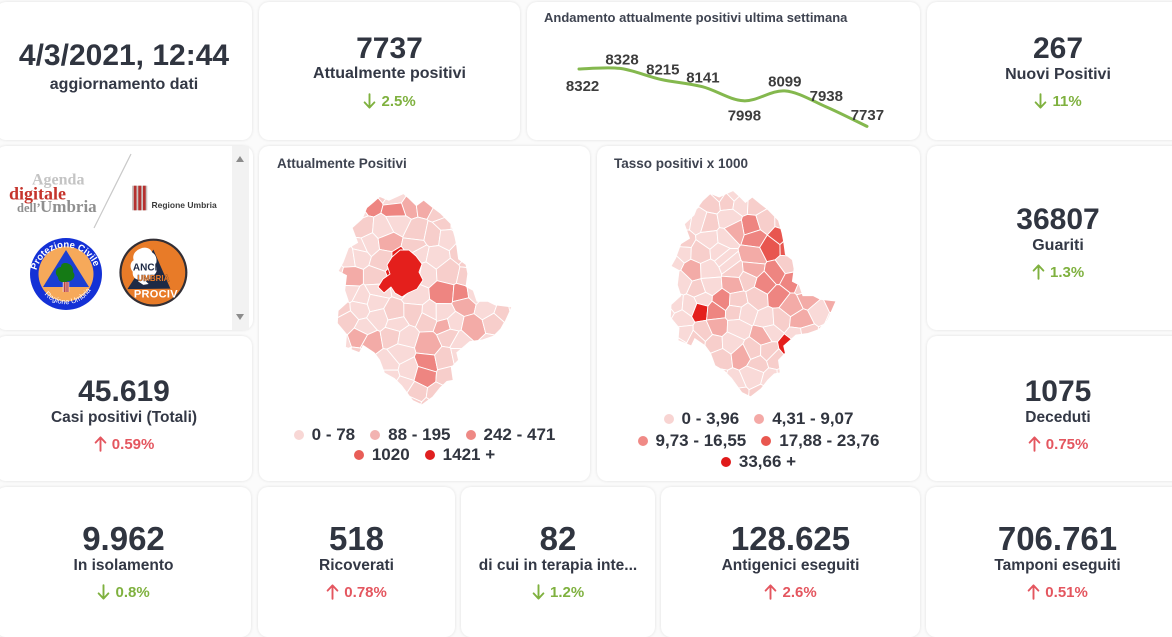  I want to click on svg-text: dell’, so click(29, 208).